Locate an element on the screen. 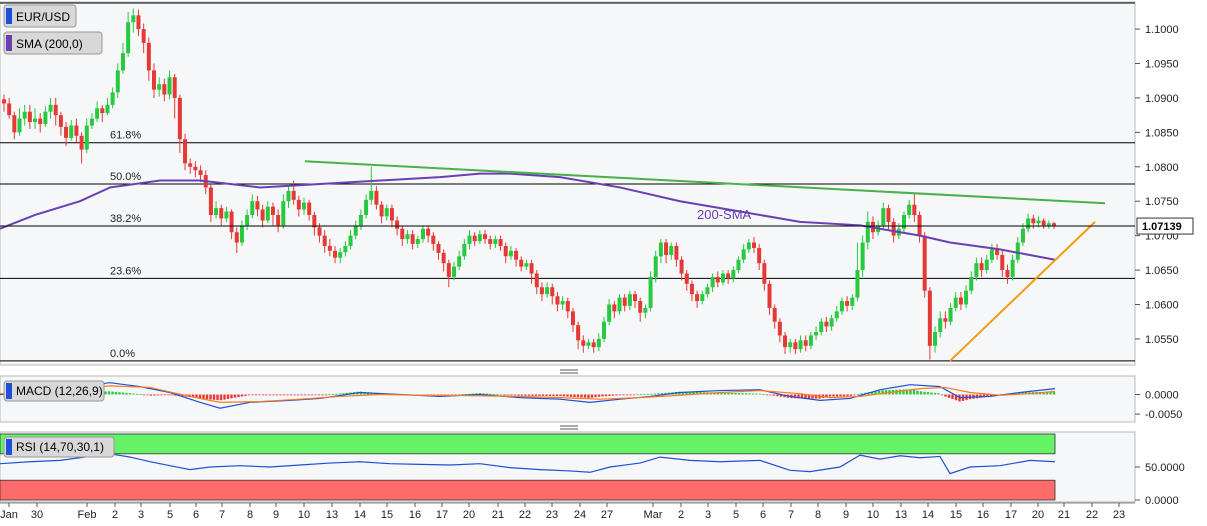  time-tick-label: 17 is located at coordinates (442, 515).